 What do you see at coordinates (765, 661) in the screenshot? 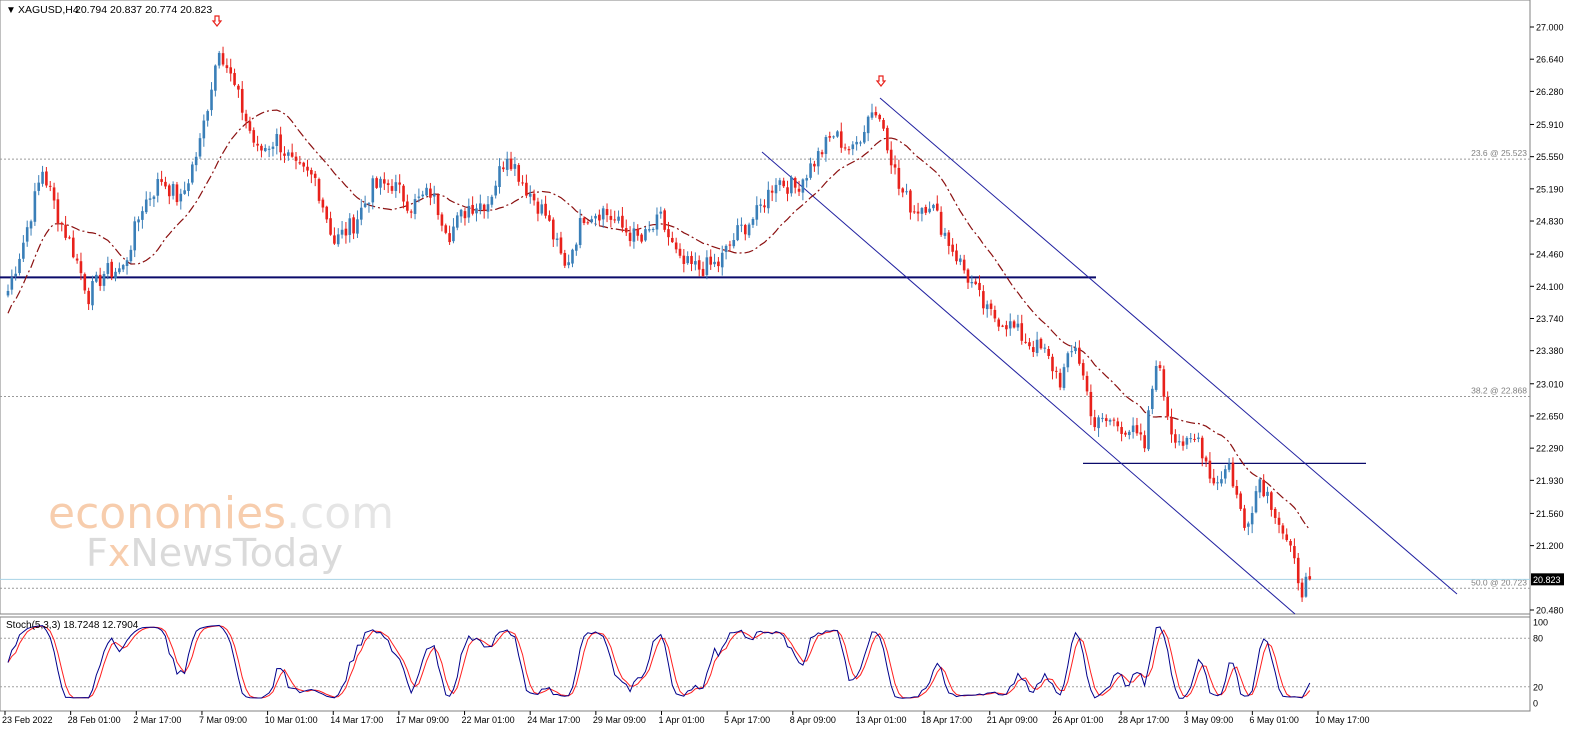
I see `stochastic-oscillator` at bounding box center [765, 661].